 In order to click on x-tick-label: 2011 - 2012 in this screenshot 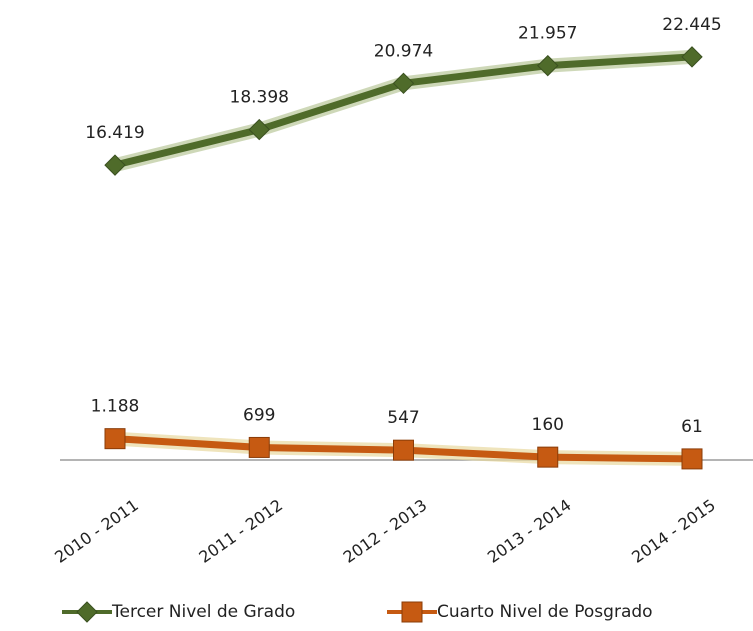, I will do `click(240, 530)`.